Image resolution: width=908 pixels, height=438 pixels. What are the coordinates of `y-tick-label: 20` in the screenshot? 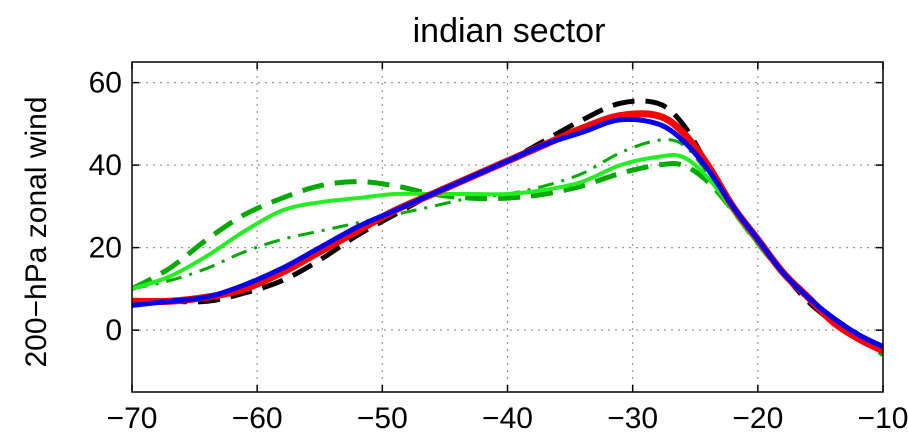 It's located at (105, 248).